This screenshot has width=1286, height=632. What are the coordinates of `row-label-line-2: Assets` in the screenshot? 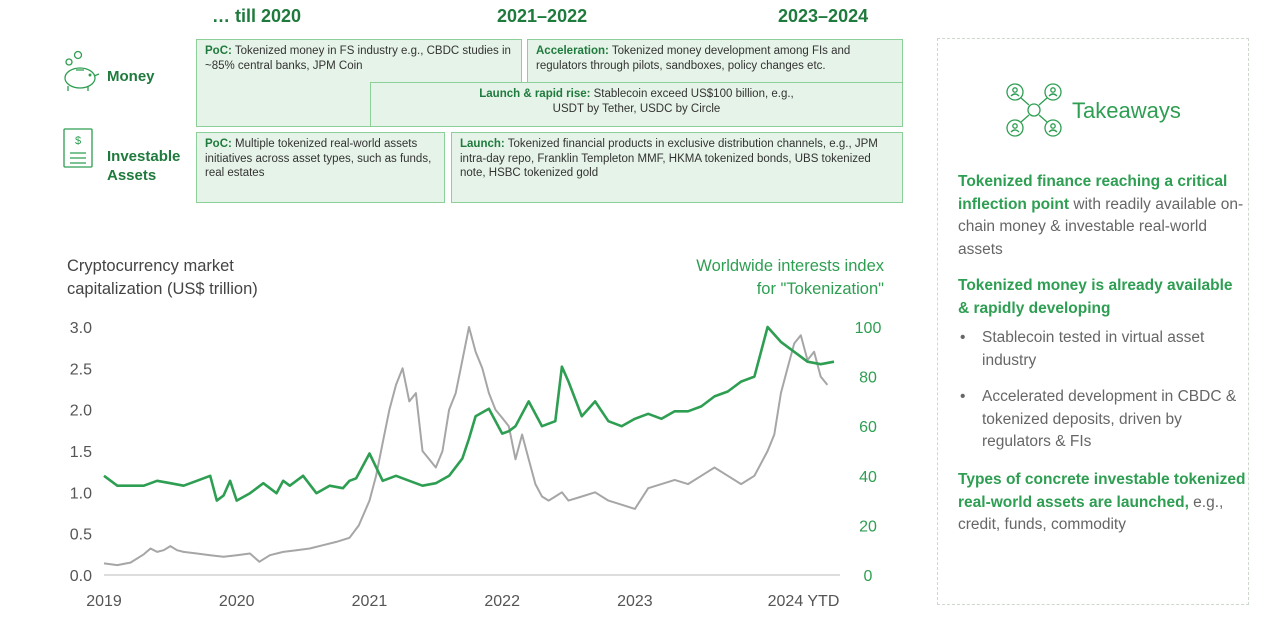 It's located at (132, 175).